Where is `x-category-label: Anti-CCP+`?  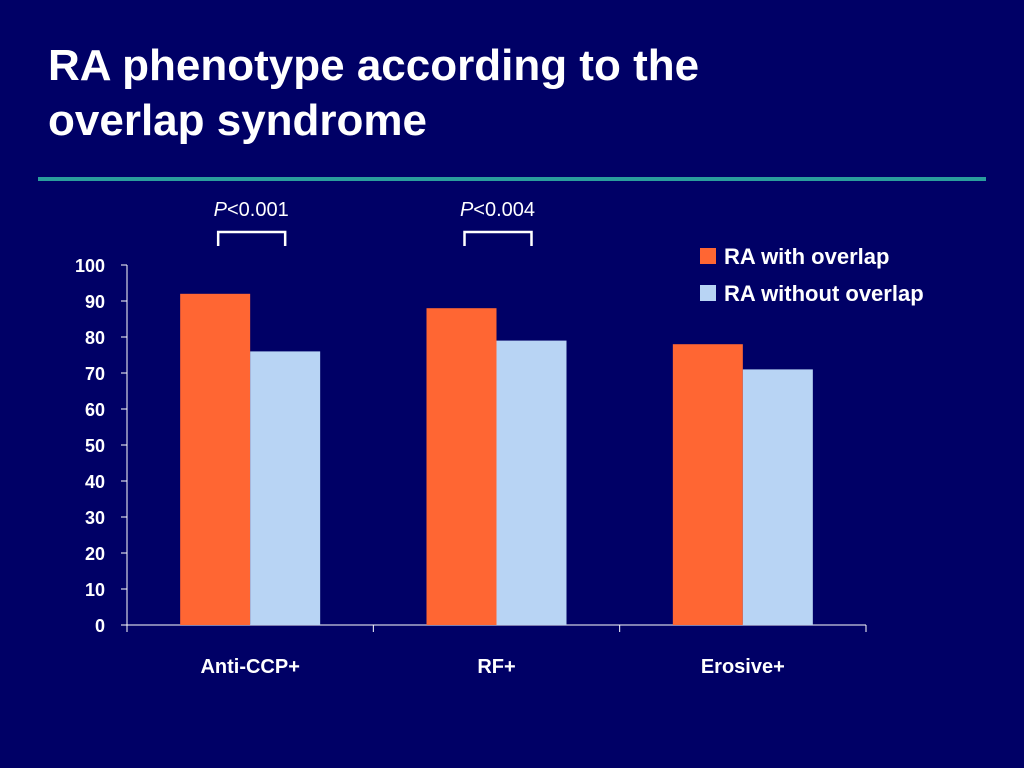
x-category-label: Anti-CCP+ is located at coordinates (249, 667).